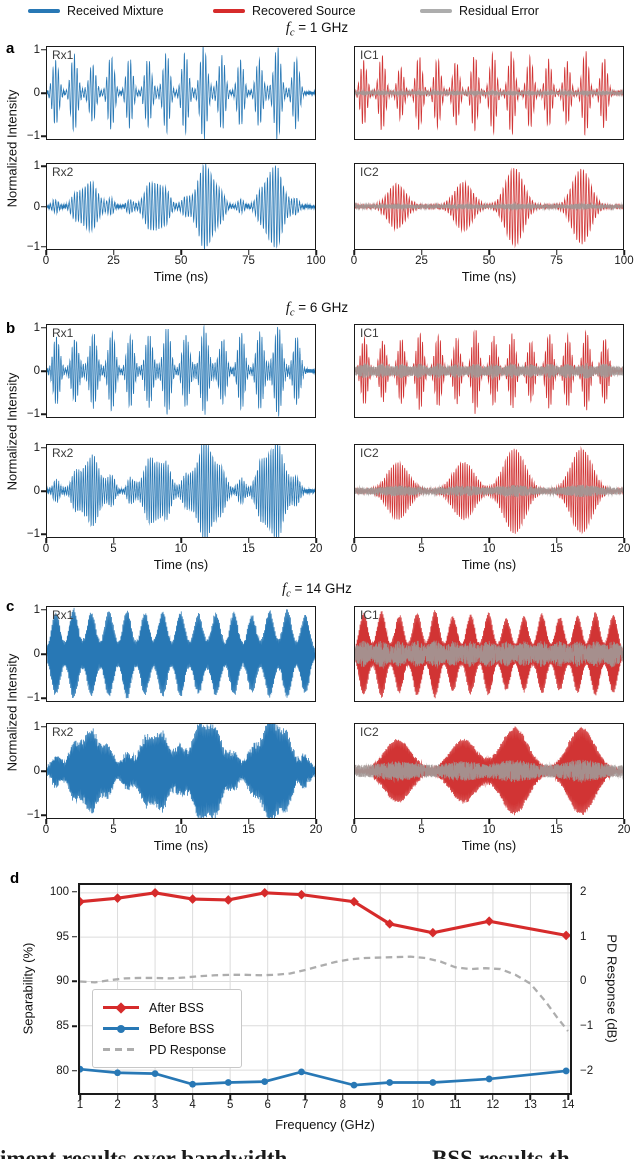 The height and width of the screenshot is (1160, 634). I want to click on waveform-canvas-a-ic2, so click(489, 206).